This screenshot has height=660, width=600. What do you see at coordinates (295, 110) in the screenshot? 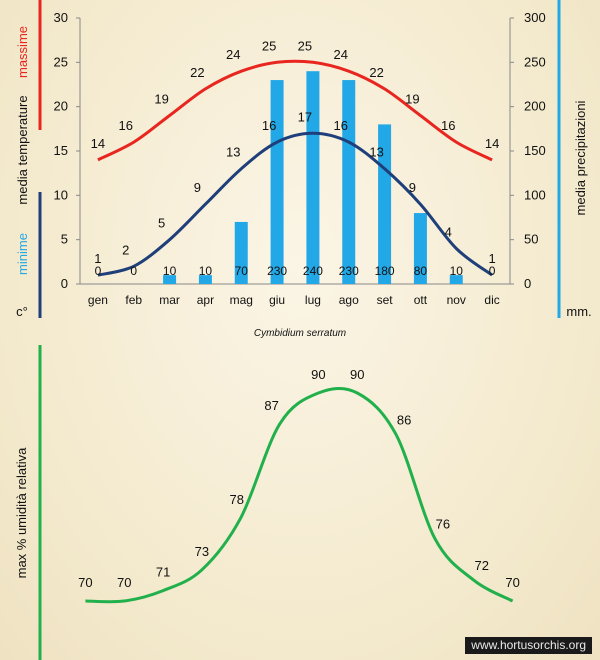
I see `max-temp-line` at bounding box center [295, 110].